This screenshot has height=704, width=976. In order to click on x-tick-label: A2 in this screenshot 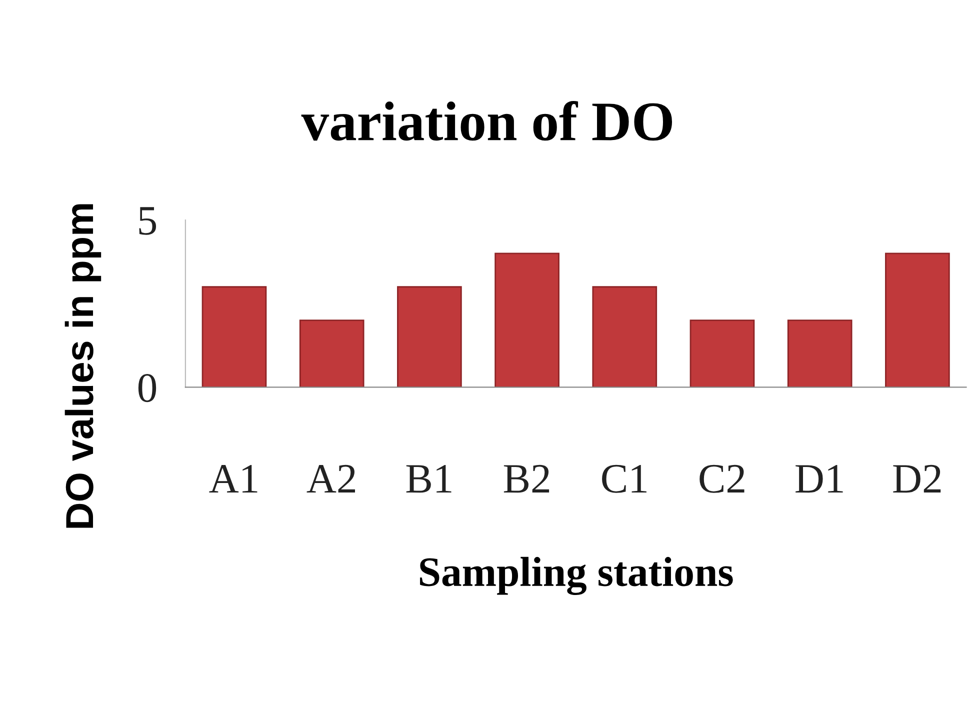, I will do `click(331, 478)`.